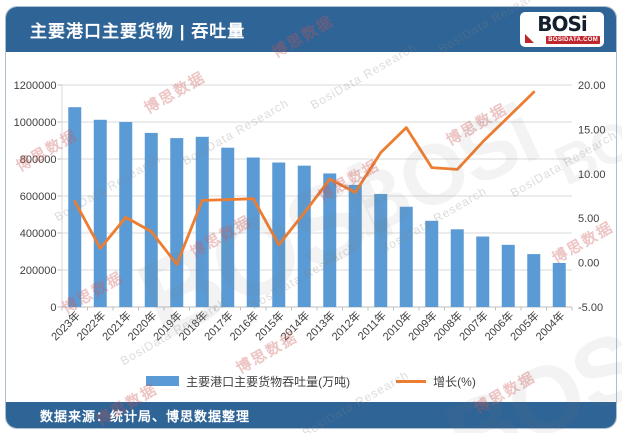  Describe the element at coordinates (311, 29) in the screenshot. I see `card-header: 主要港口主要货物 | 吞吐量 BOSi BOSIDATA.COM` at that location.